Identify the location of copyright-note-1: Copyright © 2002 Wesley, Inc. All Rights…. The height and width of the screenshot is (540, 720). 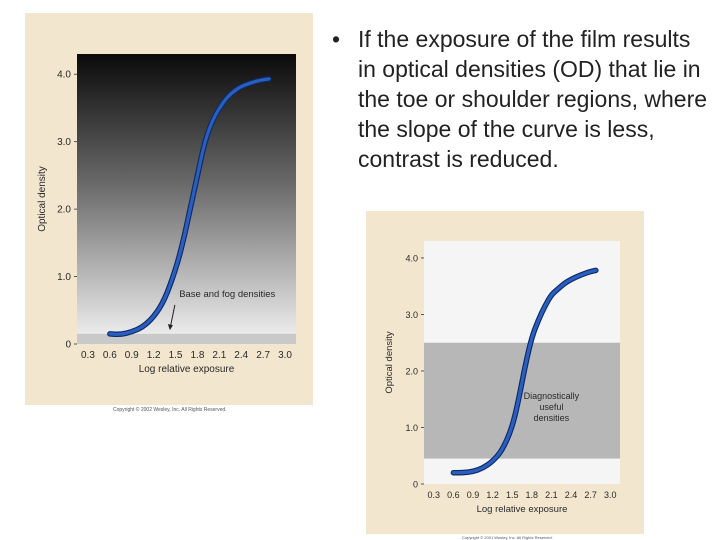
(170, 410).